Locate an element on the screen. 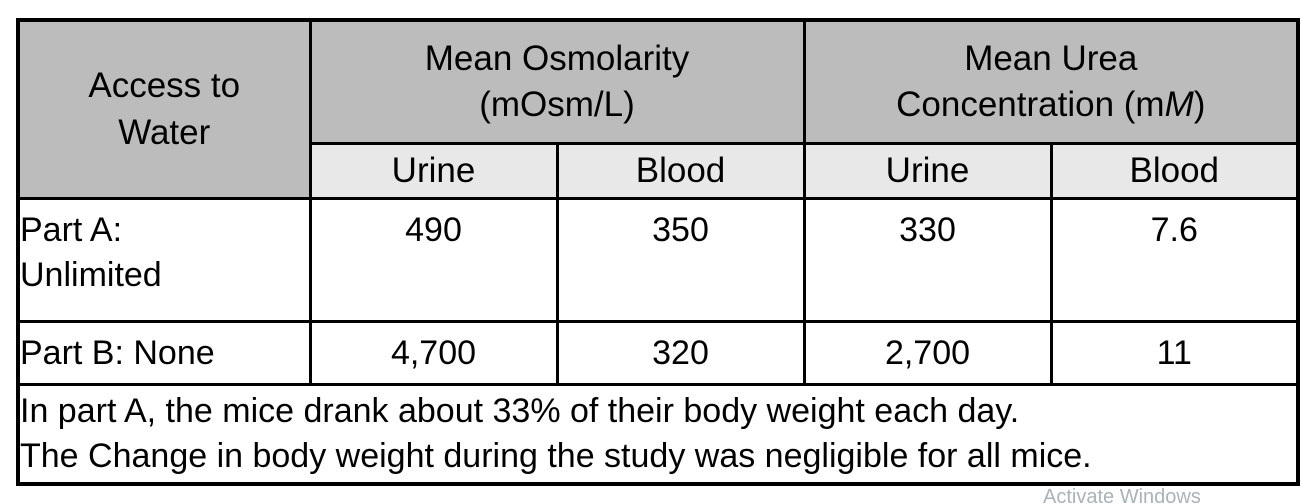 This screenshot has height=504, width=1314. header-access-to-water: Access to Water is located at coordinates (164, 109).